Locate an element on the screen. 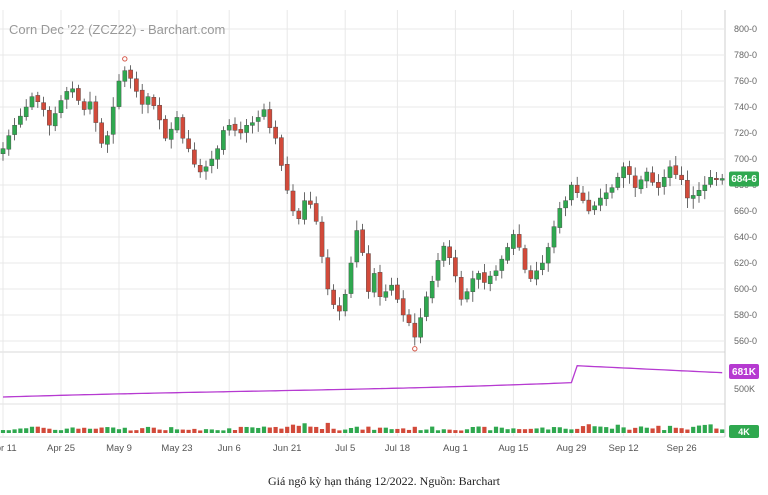 The image size is (768, 495). x-tick-label: Apr 25 is located at coordinates (61, 448).